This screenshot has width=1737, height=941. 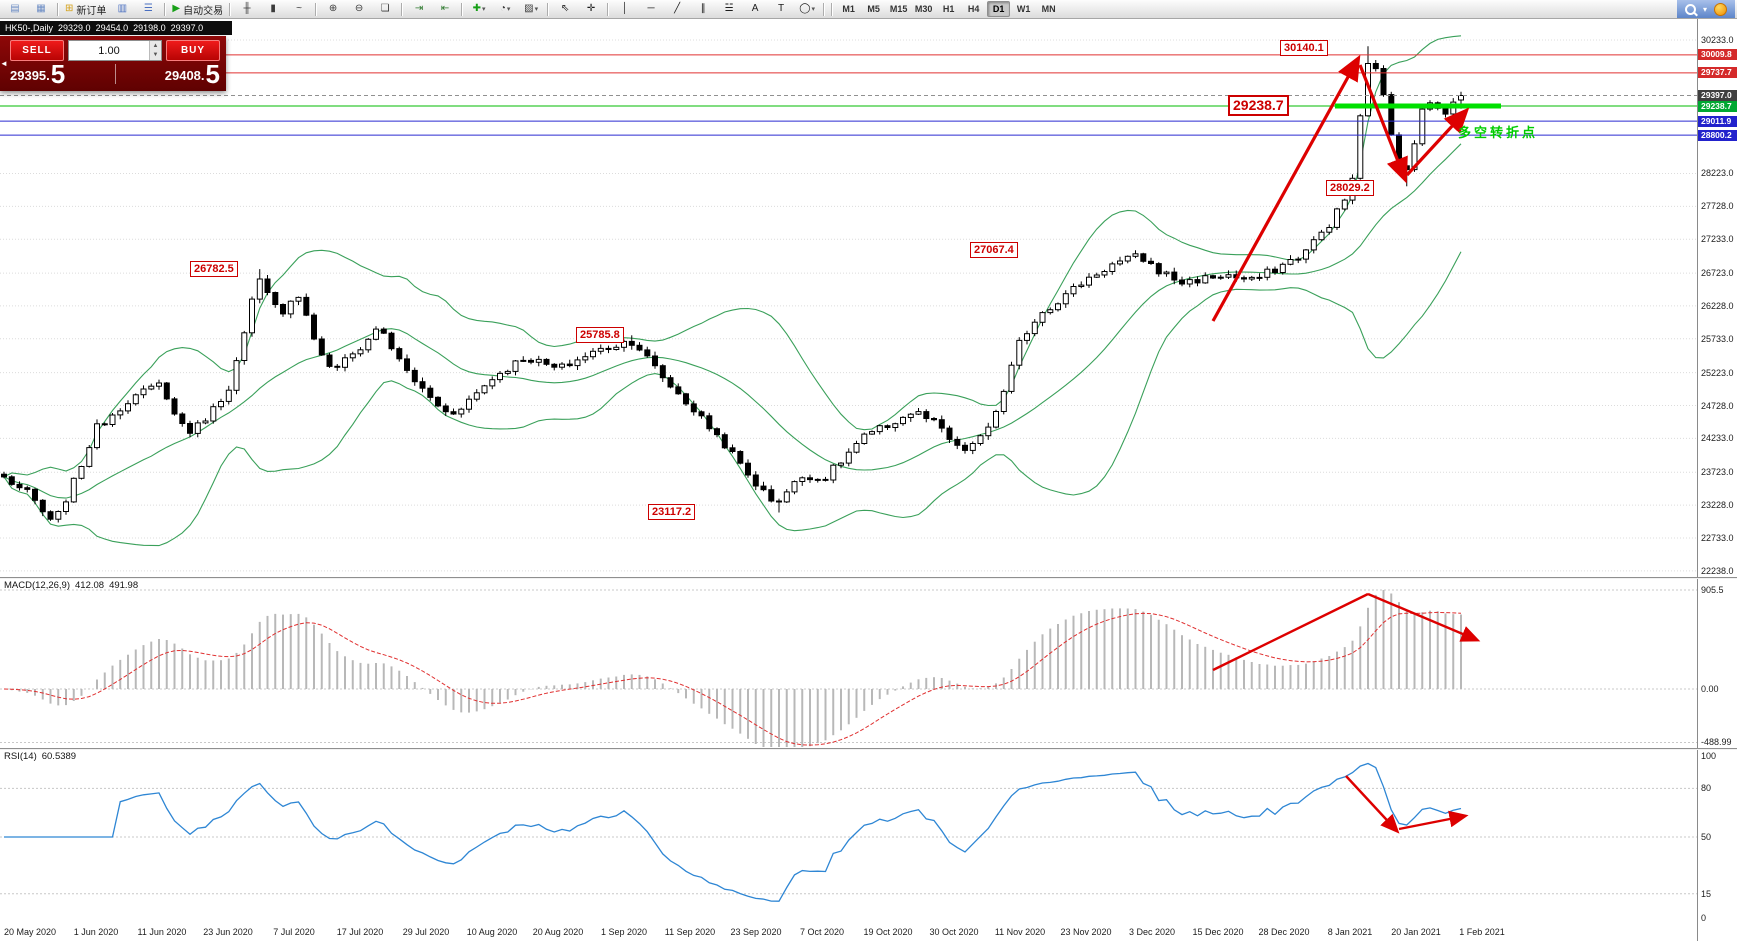 I want to click on zoom-in-button: ⊕, so click(x=333, y=9).